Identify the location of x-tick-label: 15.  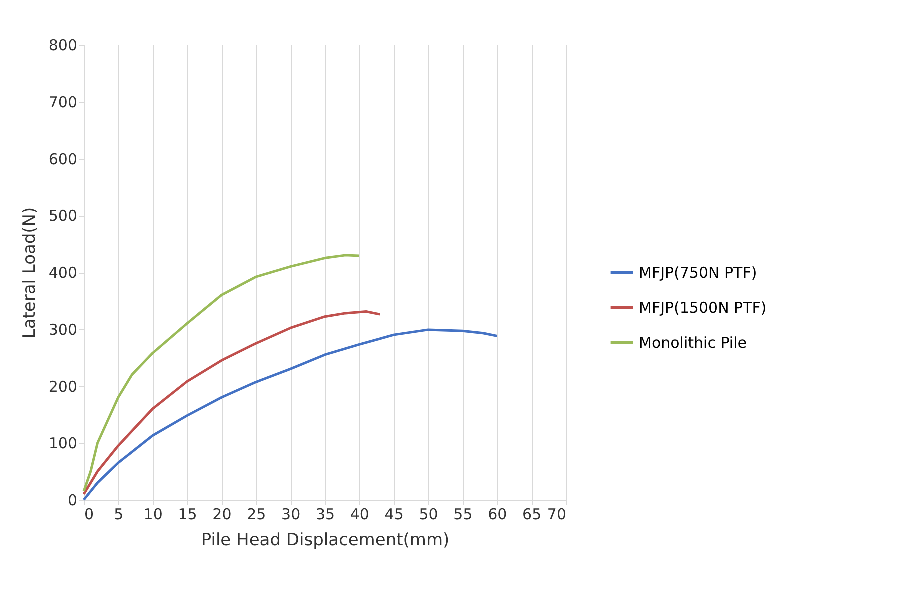
(188, 515).